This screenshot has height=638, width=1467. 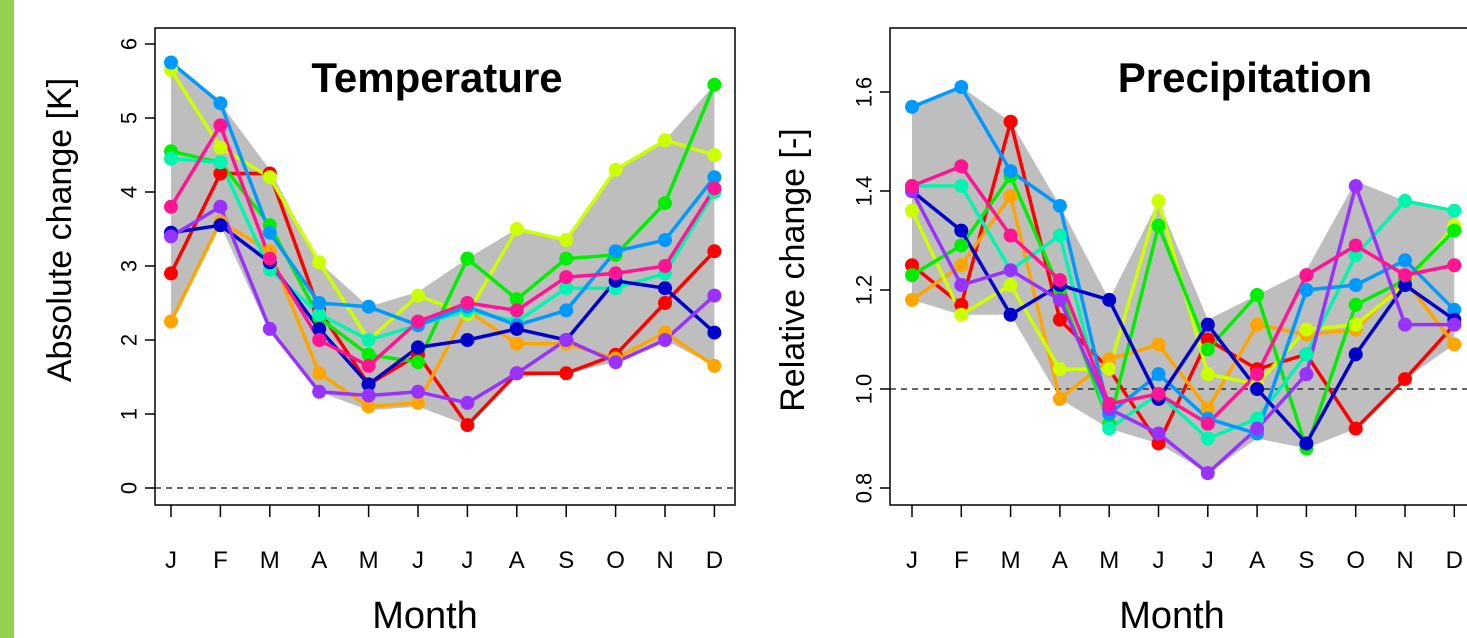 I want to click on x-tick-label: D, so click(x=1454, y=560).